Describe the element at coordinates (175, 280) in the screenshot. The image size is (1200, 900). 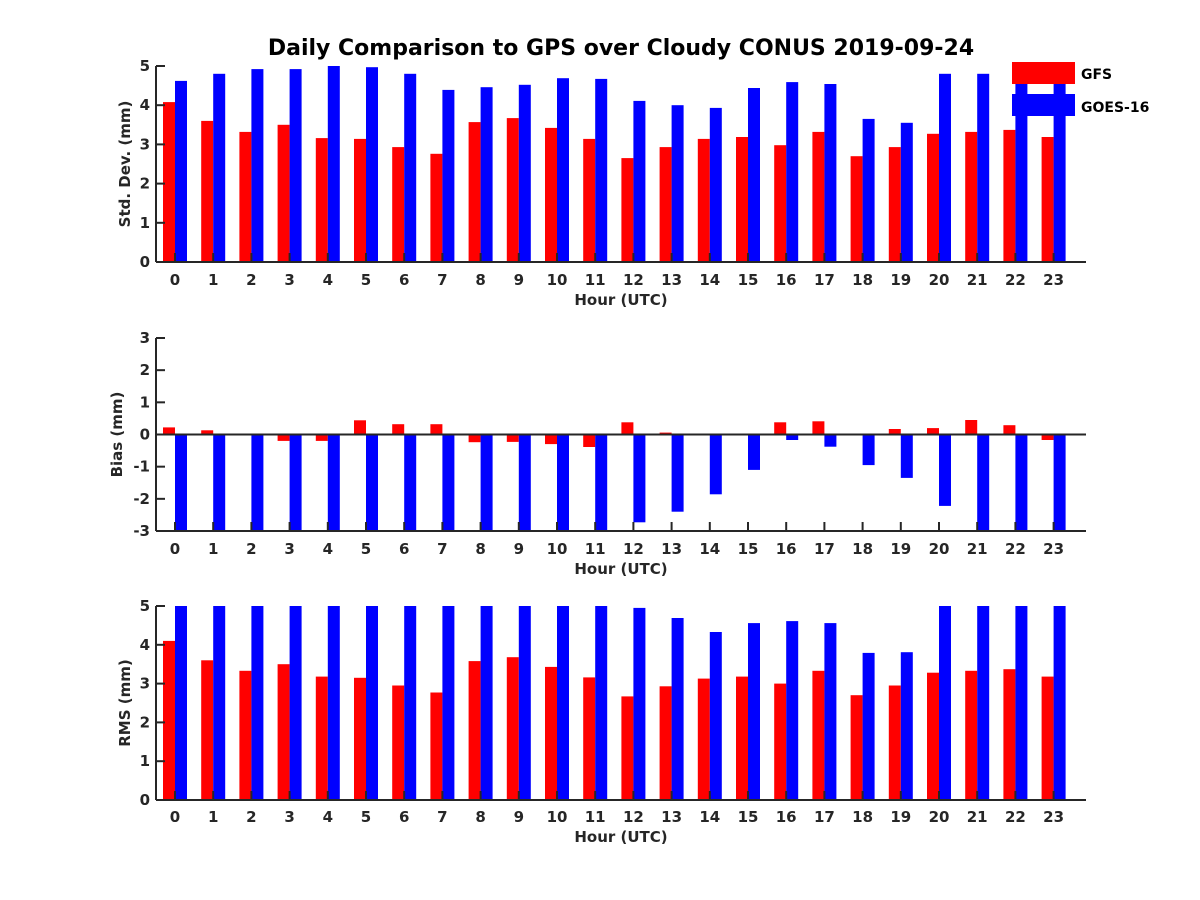
I see `x-tick-label: 0` at that location.